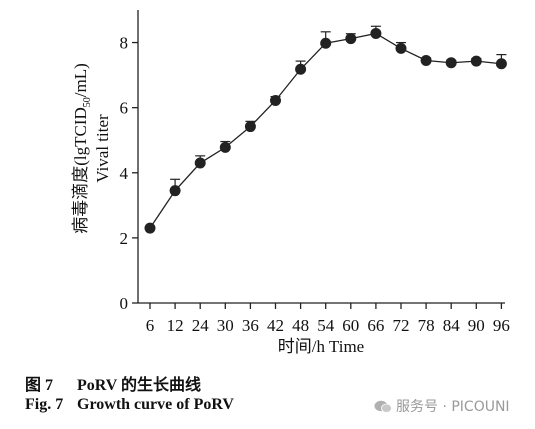  What do you see at coordinates (375, 325) in the screenshot?
I see `x-tick-label: 66` at bounding box center [375, 325].